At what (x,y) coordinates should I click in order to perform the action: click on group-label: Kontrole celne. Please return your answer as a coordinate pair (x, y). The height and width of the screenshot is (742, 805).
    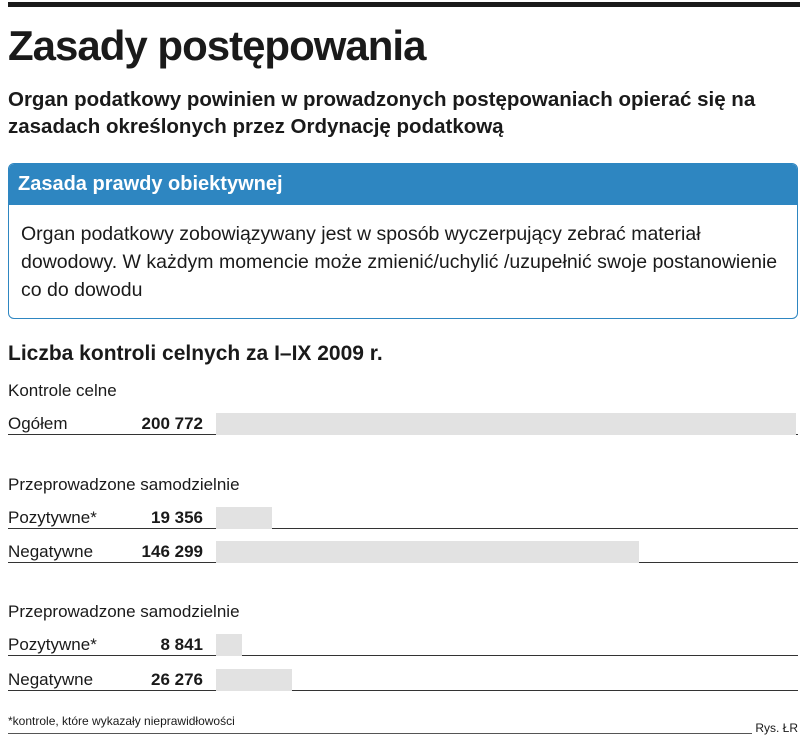
    Looking at the image, I should click on (62, 390).